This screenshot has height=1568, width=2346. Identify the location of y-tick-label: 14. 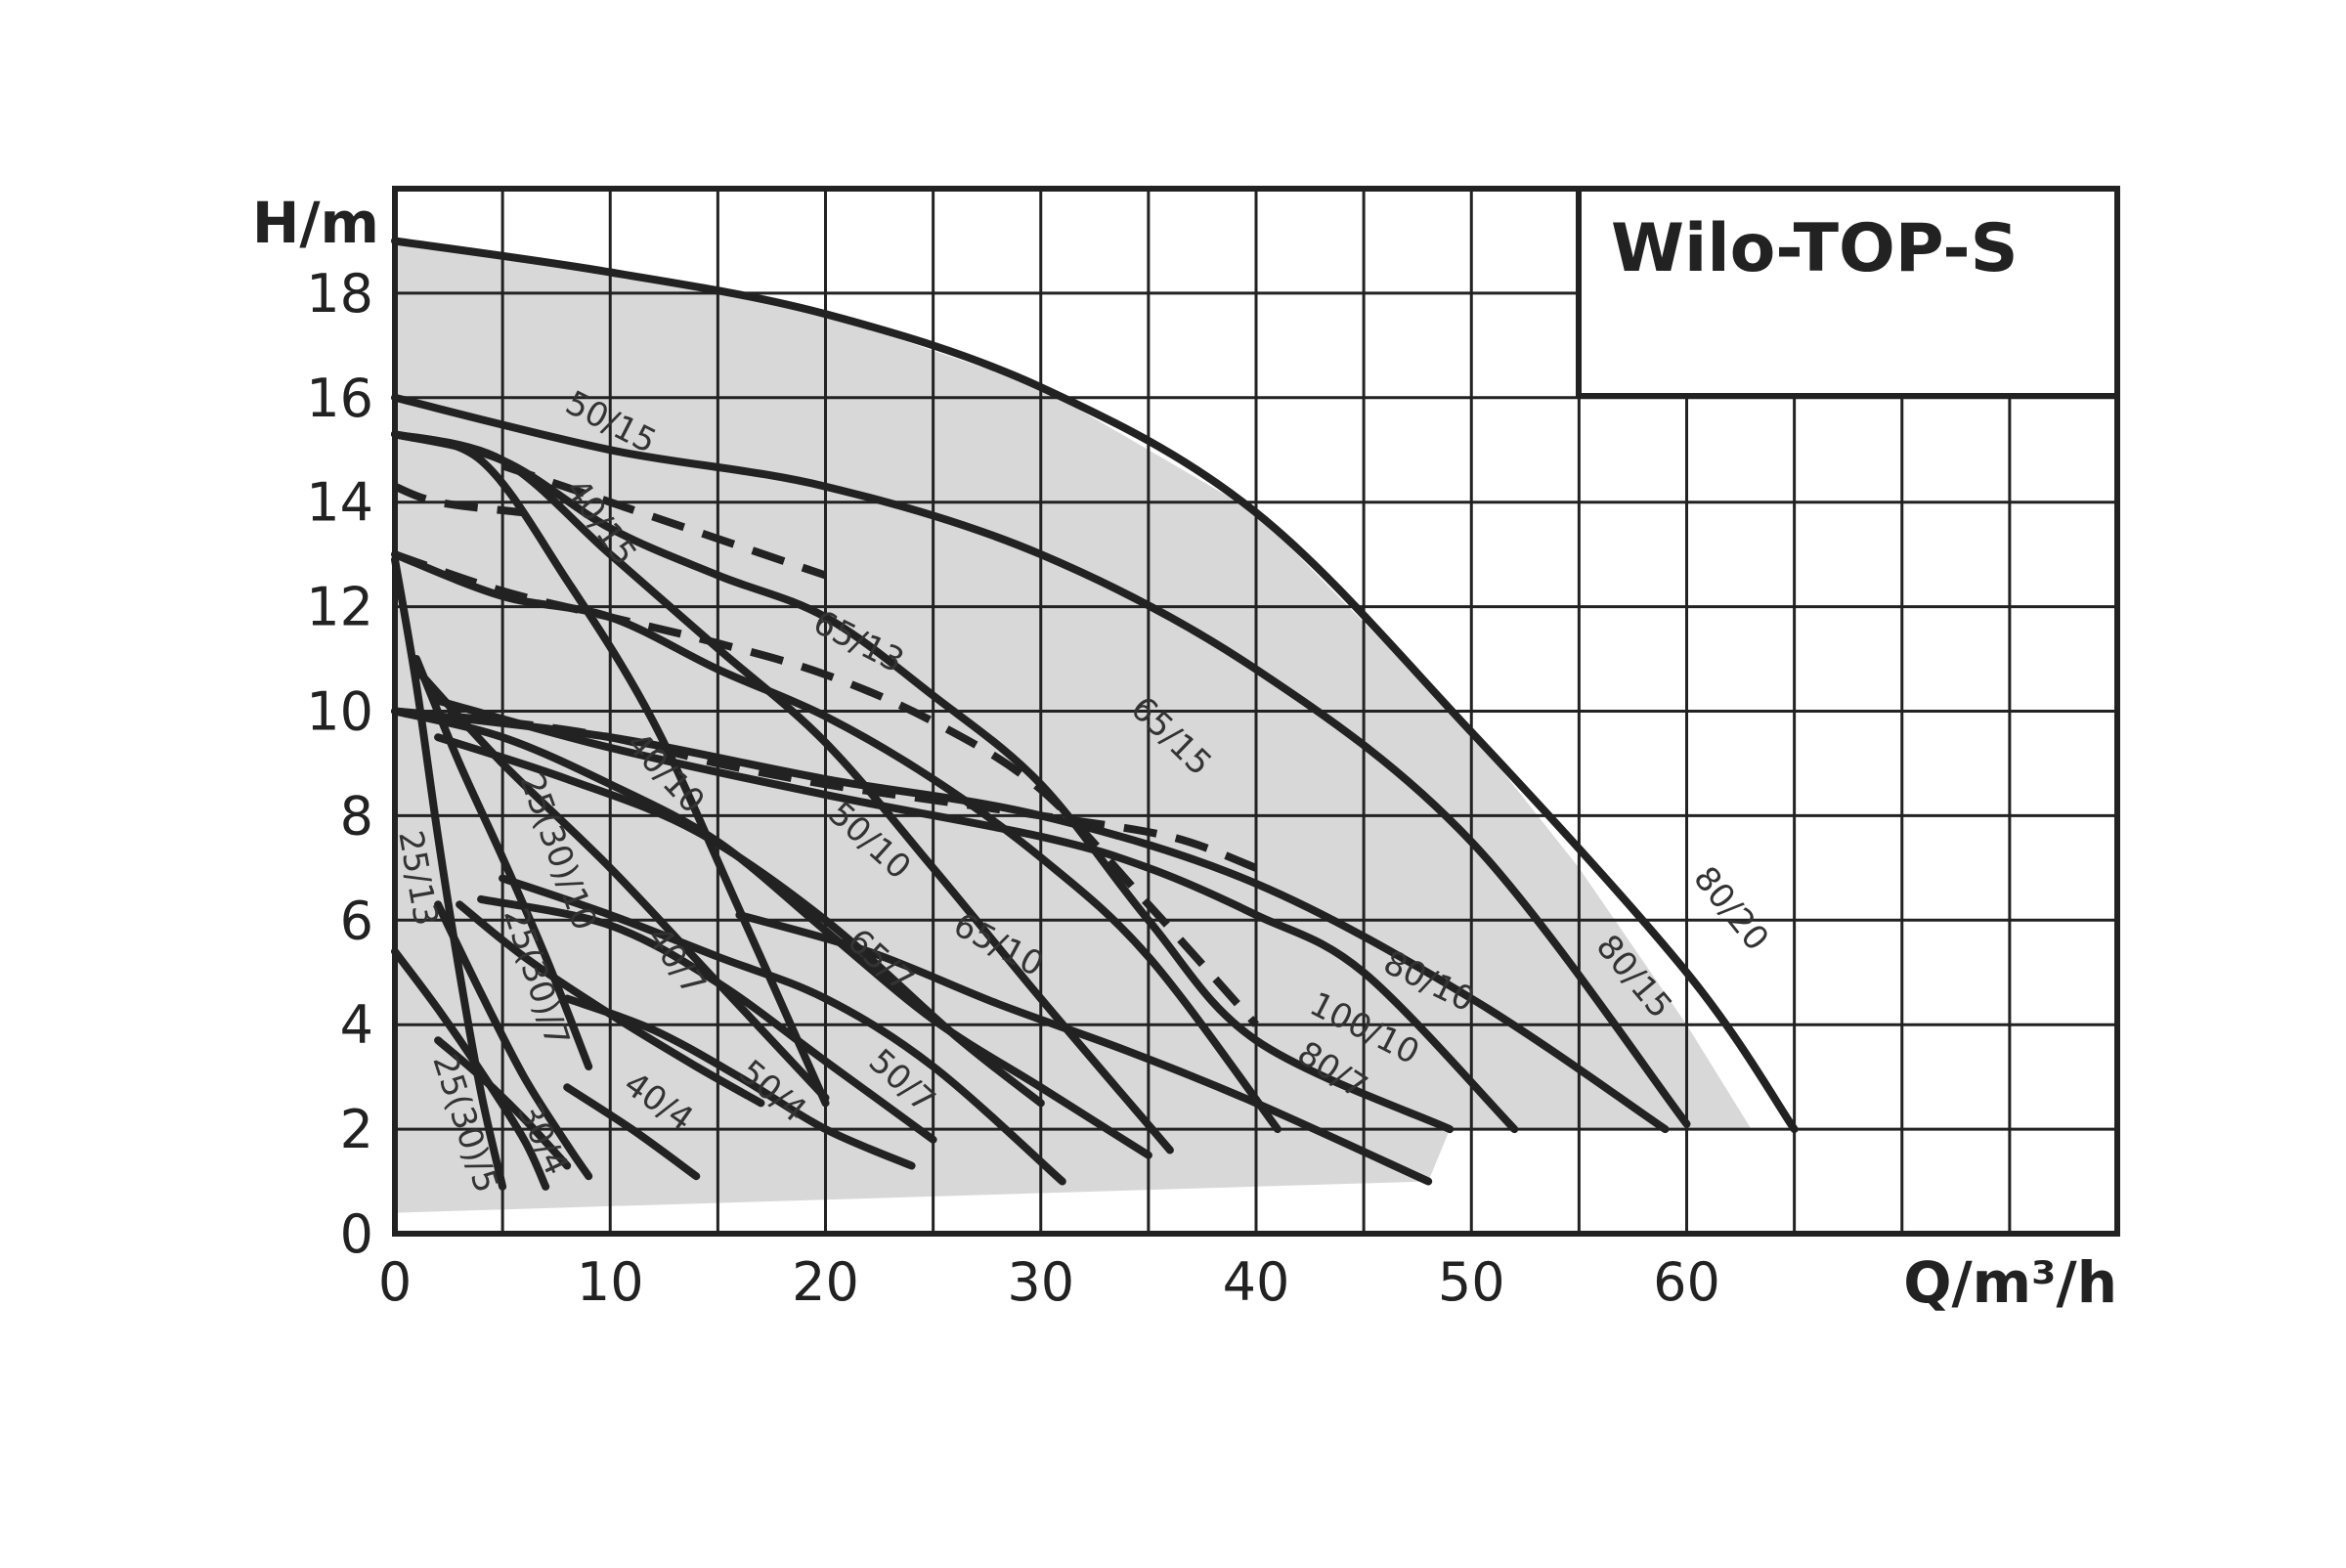
(339, 503).